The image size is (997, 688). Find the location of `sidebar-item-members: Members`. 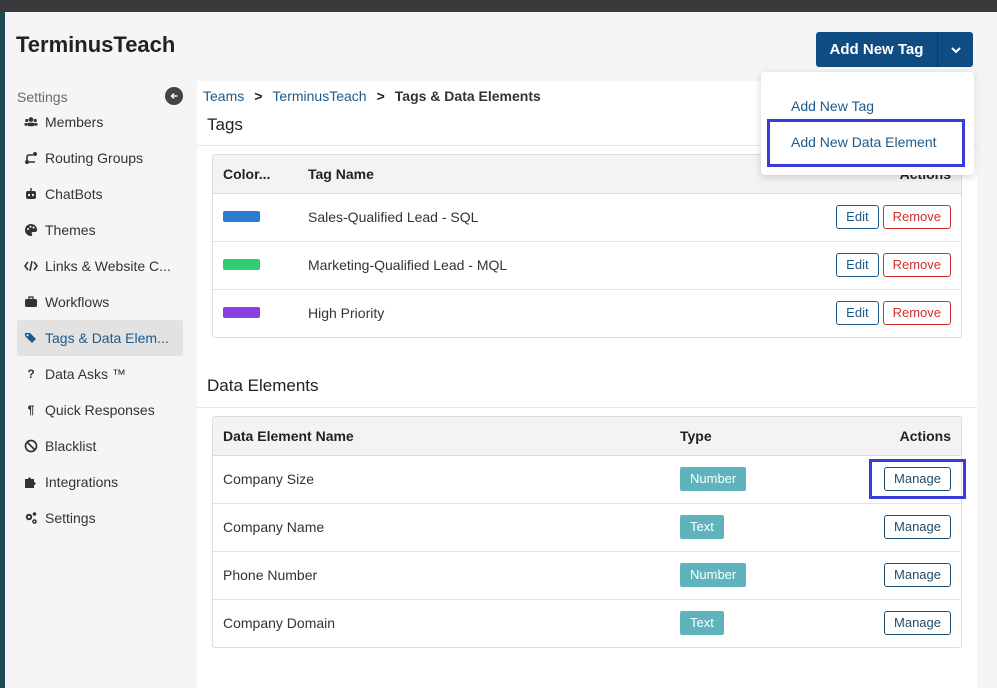

sidebar-item-members: Members is located at coordinates (100, 122).